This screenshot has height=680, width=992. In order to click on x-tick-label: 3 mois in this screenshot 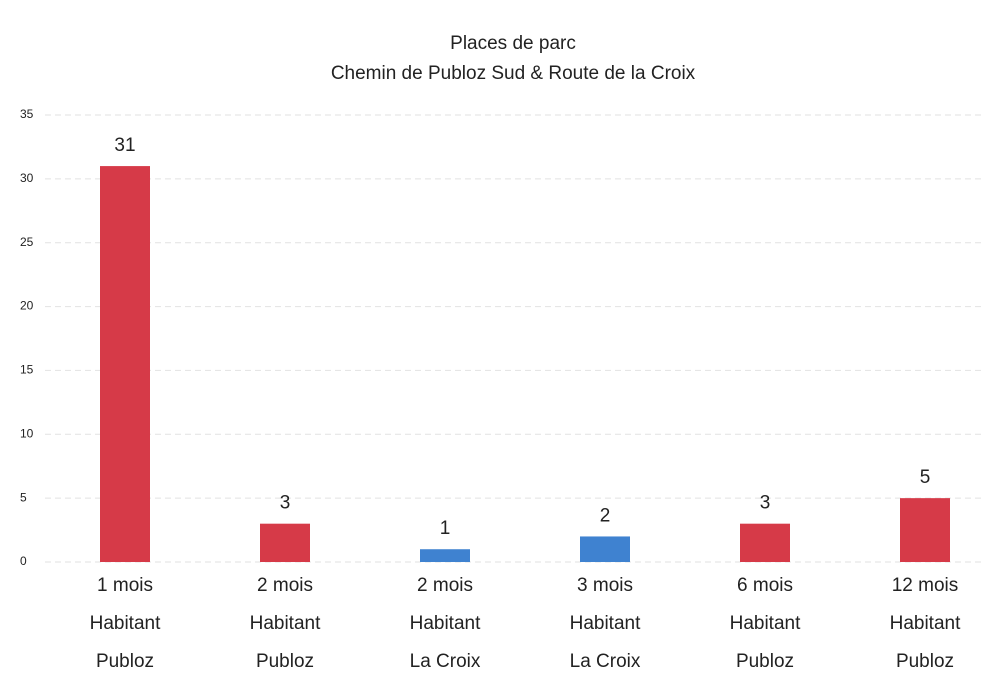, I will do `click(605, 585)`.